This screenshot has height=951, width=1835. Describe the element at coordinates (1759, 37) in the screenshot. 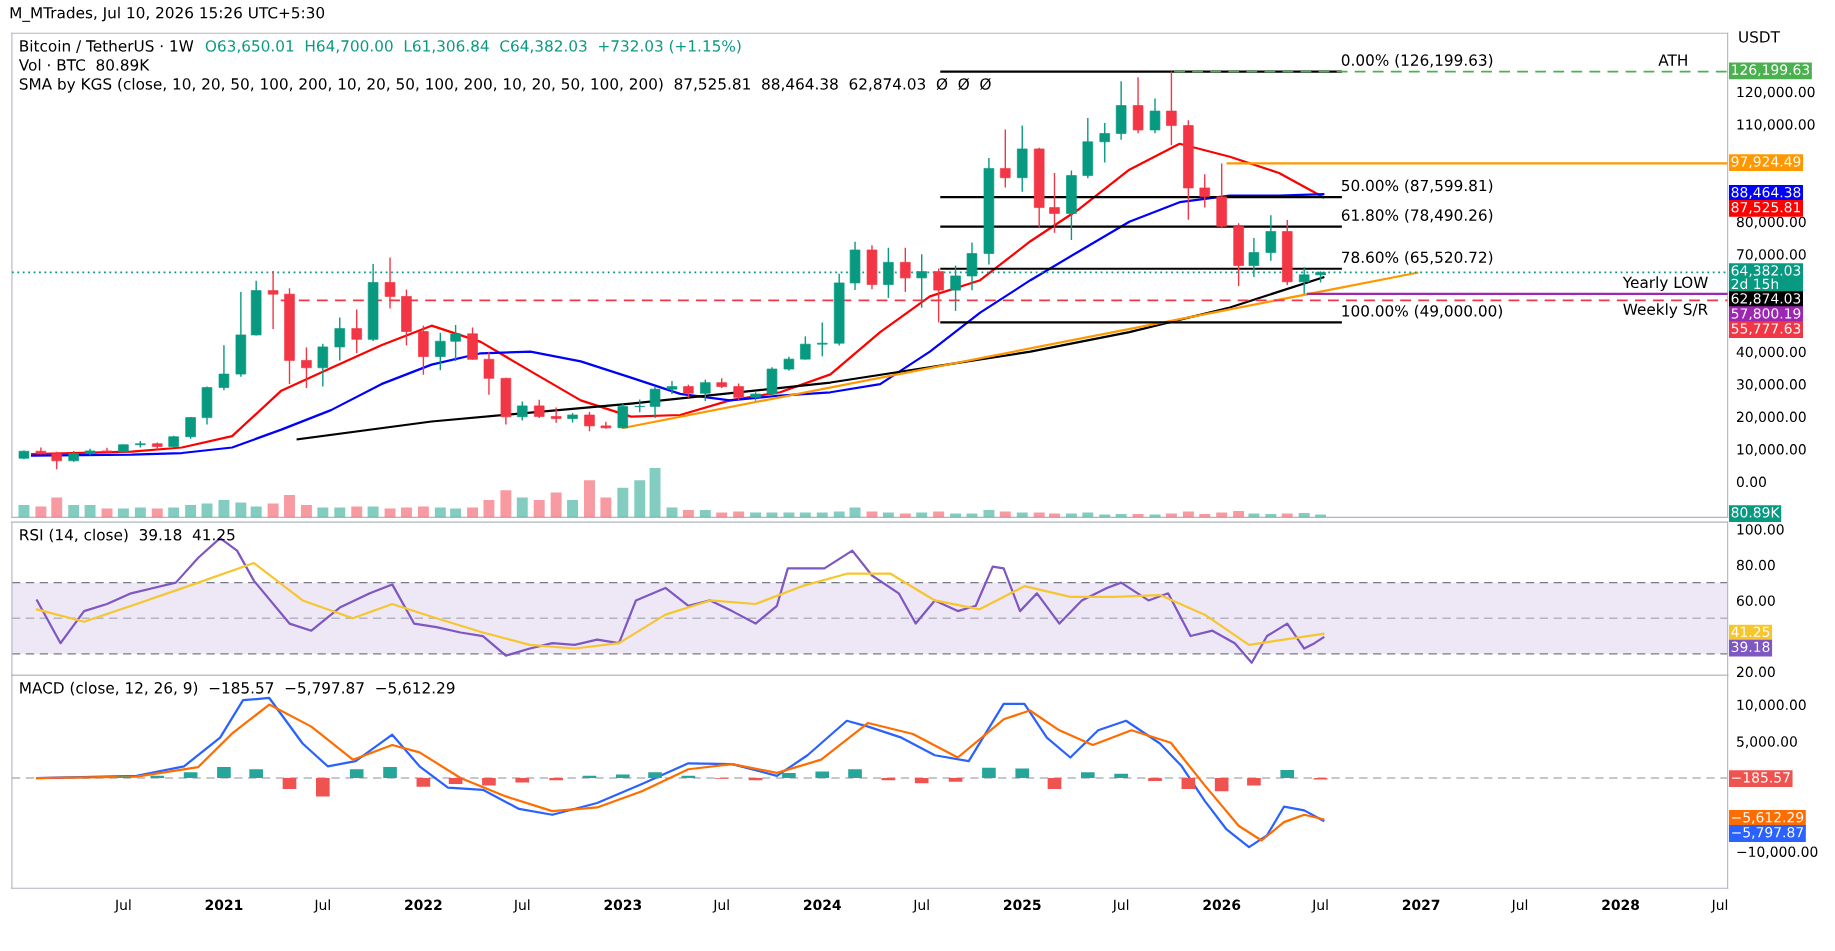

I see `y-axis-title: USDT` at that location.